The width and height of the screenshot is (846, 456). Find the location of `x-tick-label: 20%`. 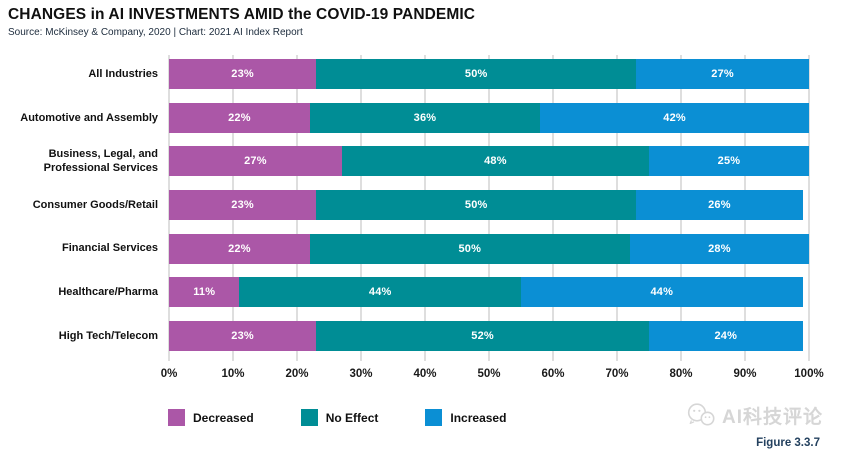

x-tick-label: 20% is located at coordinates (297, 374).